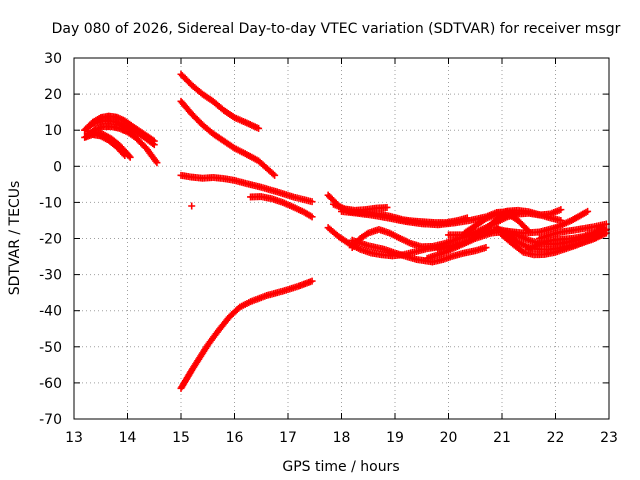 The image size is (640, 480). What do you see at coordinates (556, 438) in the screenshot?
I see `x-tick-label: 22` at bounding box center [556, 438].